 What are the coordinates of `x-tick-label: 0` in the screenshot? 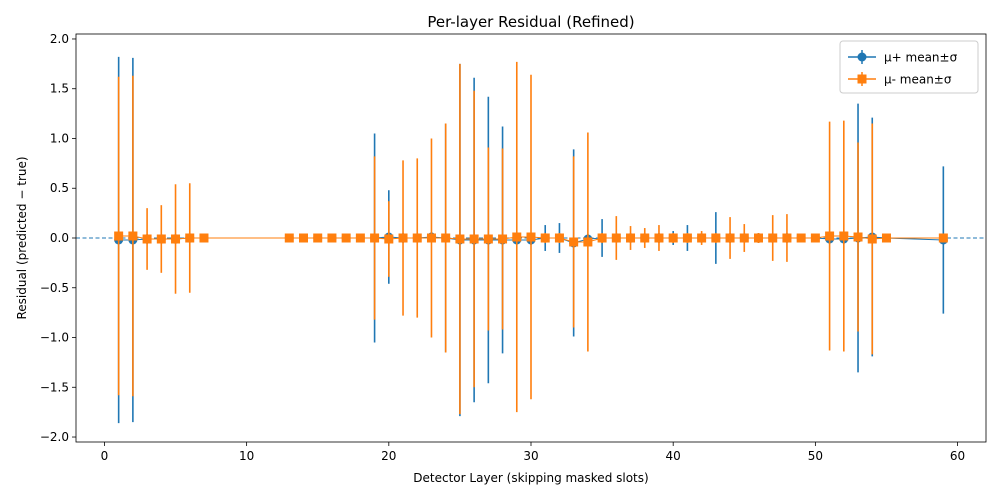 It's located at (105, 456).